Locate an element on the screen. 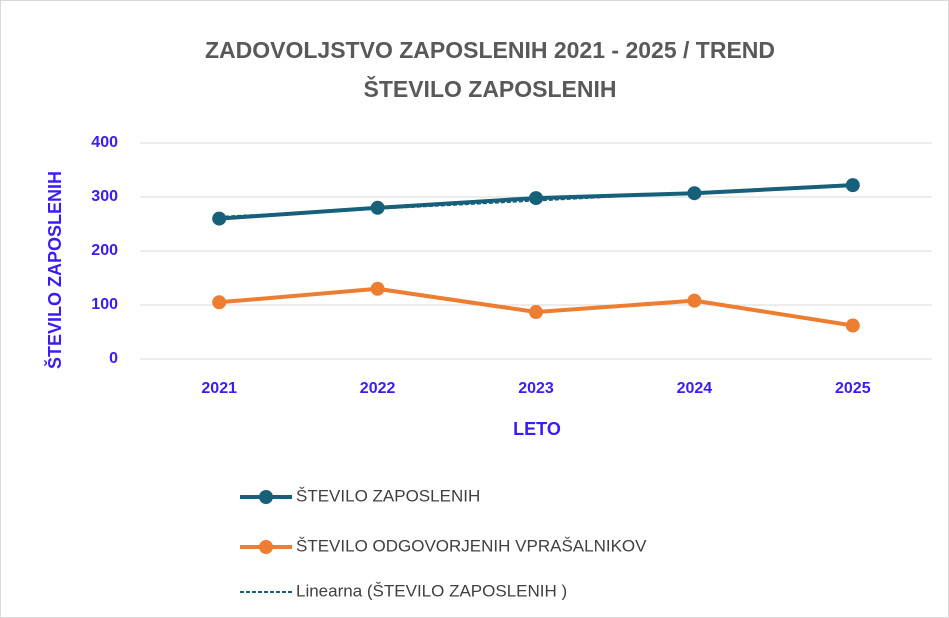 The width and height of the screenshot is (949, 618). y-tick-label: 100 is located at coordinates (104, 304).